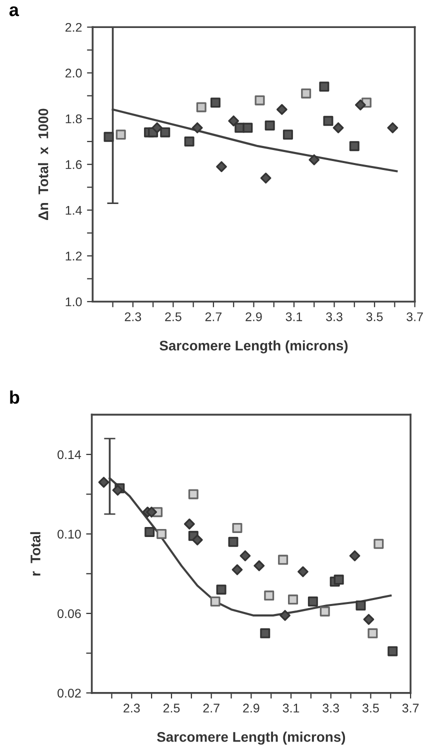 Image resolution: width=425 pixels, height=754 pixels. What do you see at coordinates (74, 256) in the screenshot?
I see `y-tick-label: 1.2` at bounding box center [74, 256].